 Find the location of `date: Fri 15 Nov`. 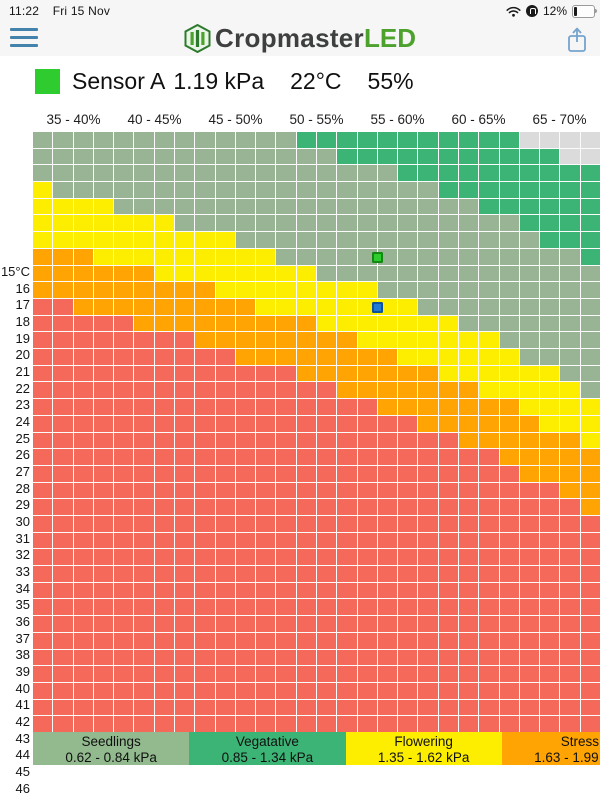

date: Fri 15 Nov is located at coordinates (81, 11).